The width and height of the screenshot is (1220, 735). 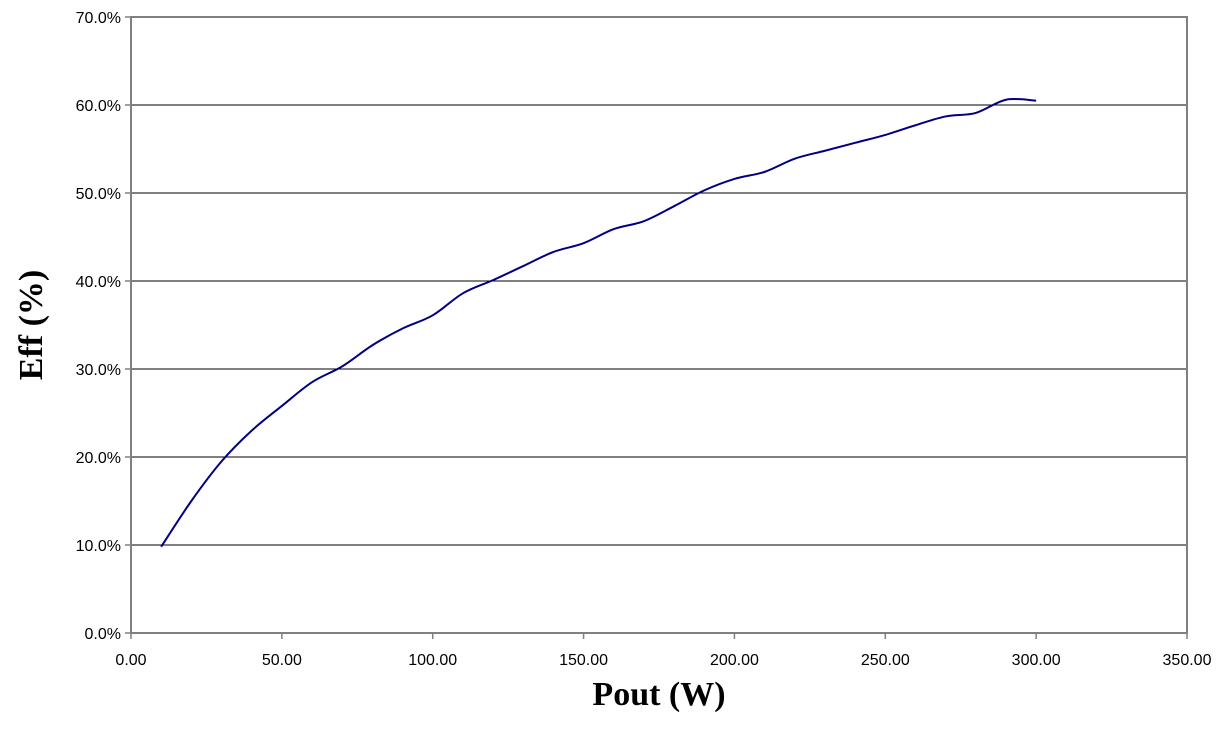 I want to click on y-tick-label: 70.0%, so click(x=98, y=18).